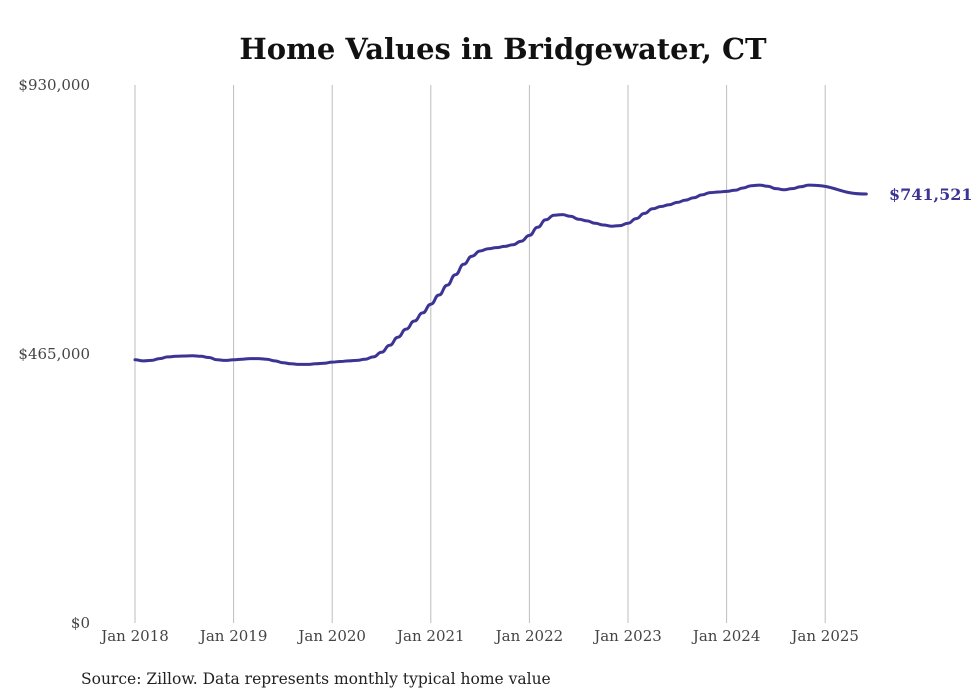  I want to click on x-tick-label: Jan 2024, so click(726, 636).